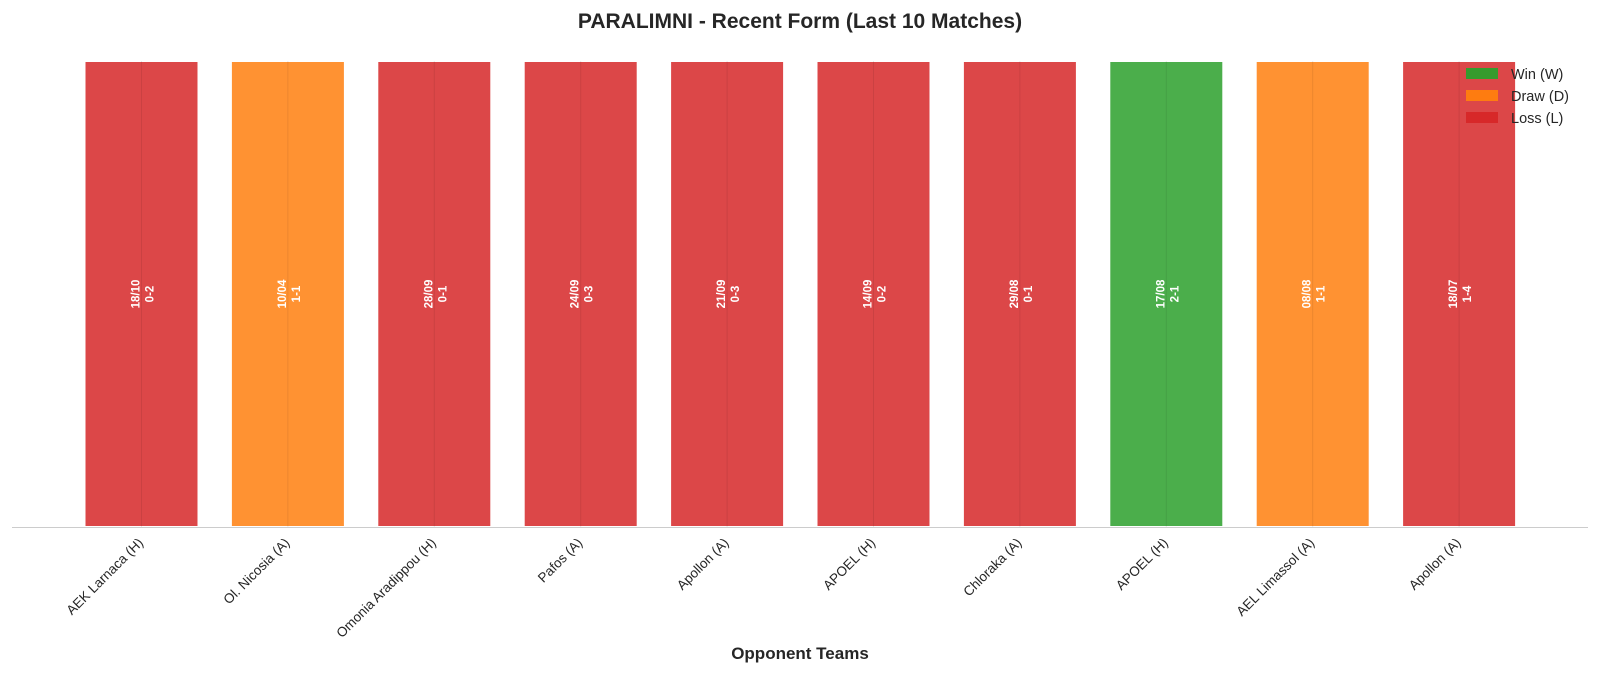 This screenshot has width=1600, height=679. I want to click on bar-label-2: 10/04 1-1, so click(290, 293).